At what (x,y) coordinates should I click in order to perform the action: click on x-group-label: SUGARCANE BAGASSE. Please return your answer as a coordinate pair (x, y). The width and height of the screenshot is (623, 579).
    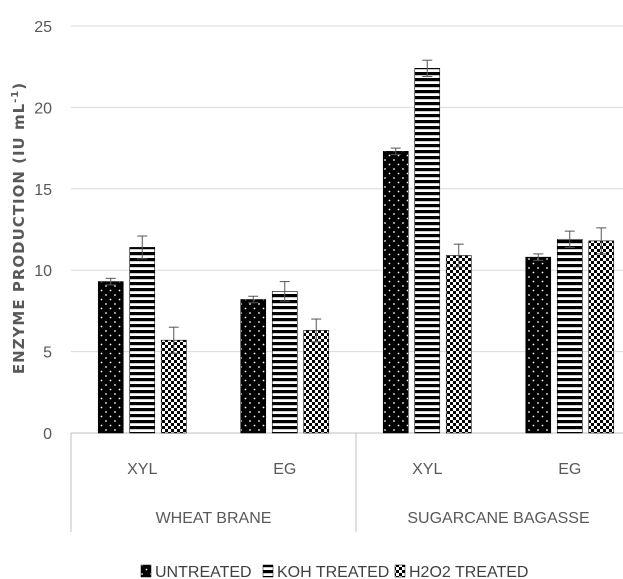
    Looking at the image, I should click on (498, 518).